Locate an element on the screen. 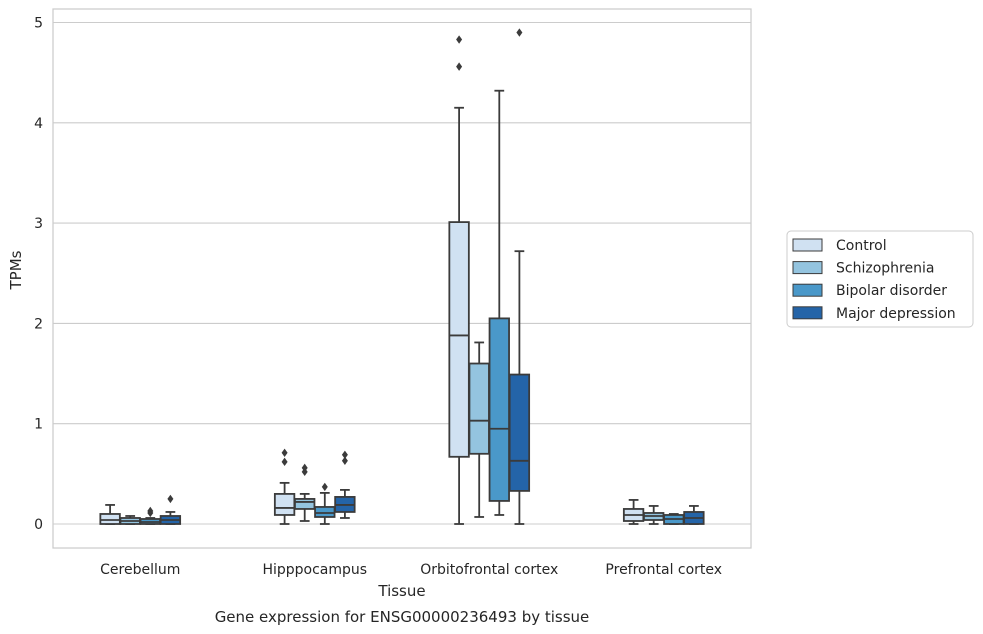 Image resolution: width=983 pixels, height=634 pixels. x-tick-label: Orbitofrontal cortex is located at coordinates (489, 570).